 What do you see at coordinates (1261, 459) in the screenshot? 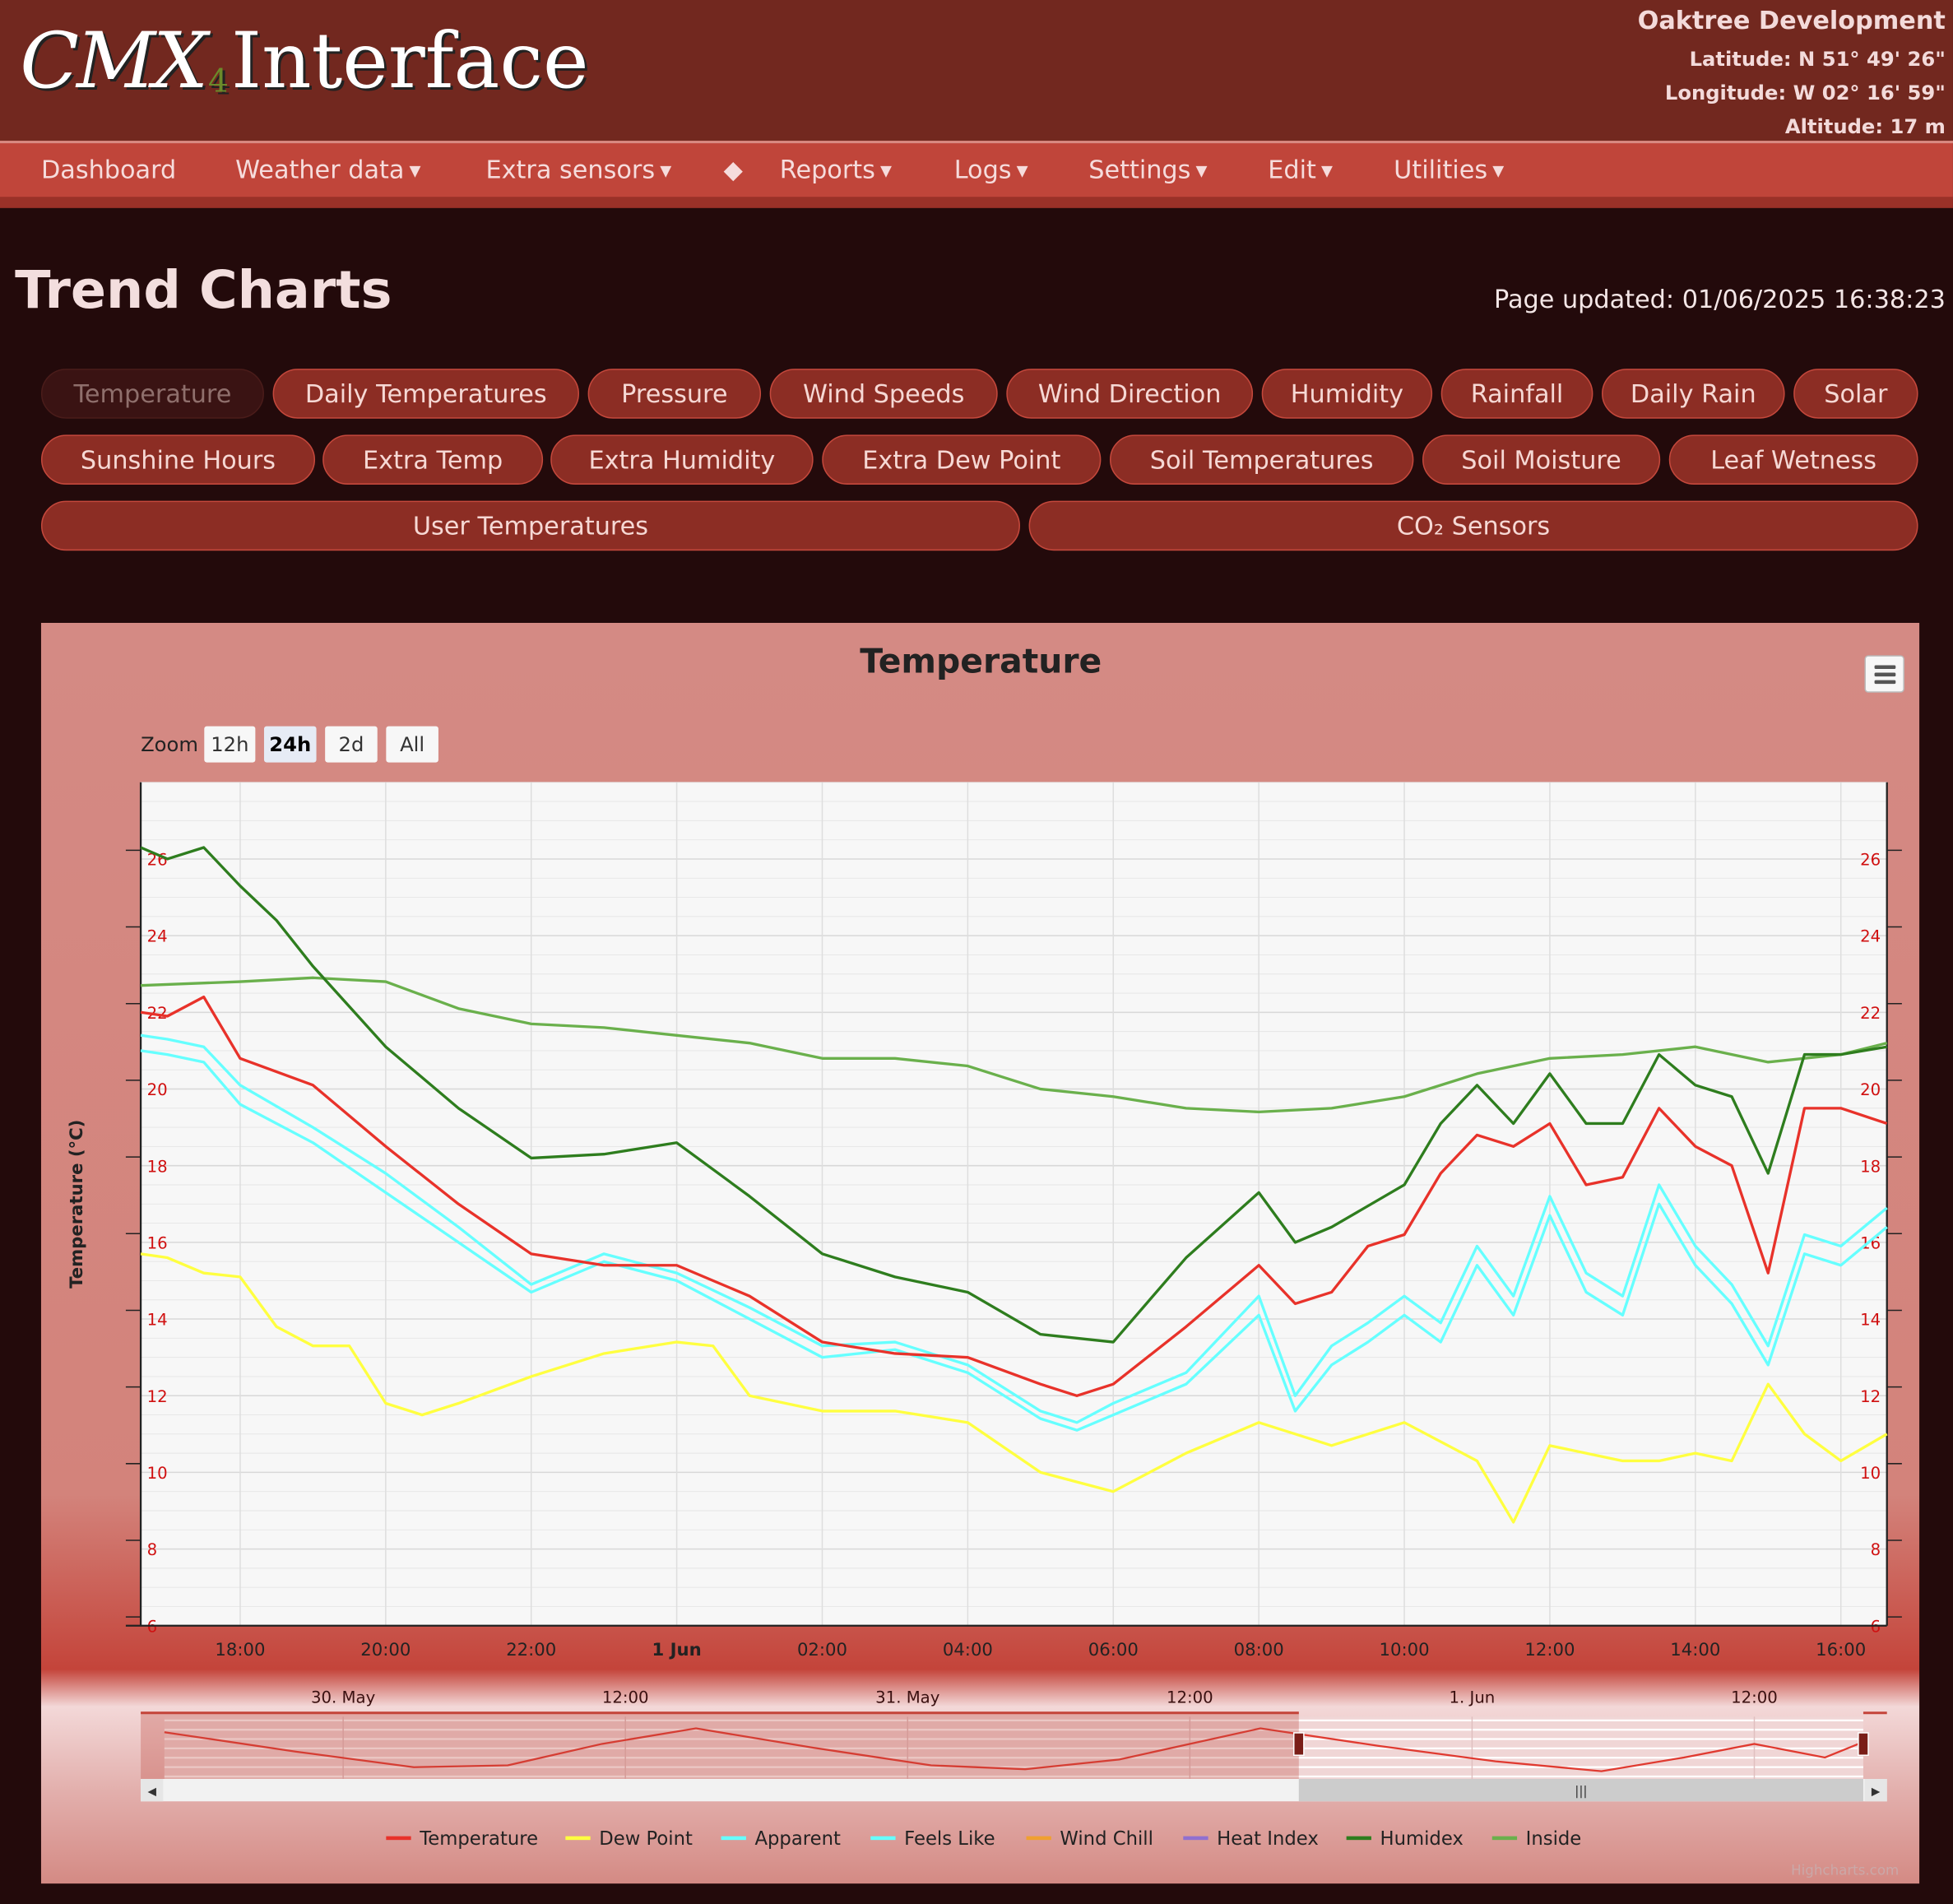
I see `tab-soil-temperatures: Soil Temperatures` at bounding box center [1261, 459].